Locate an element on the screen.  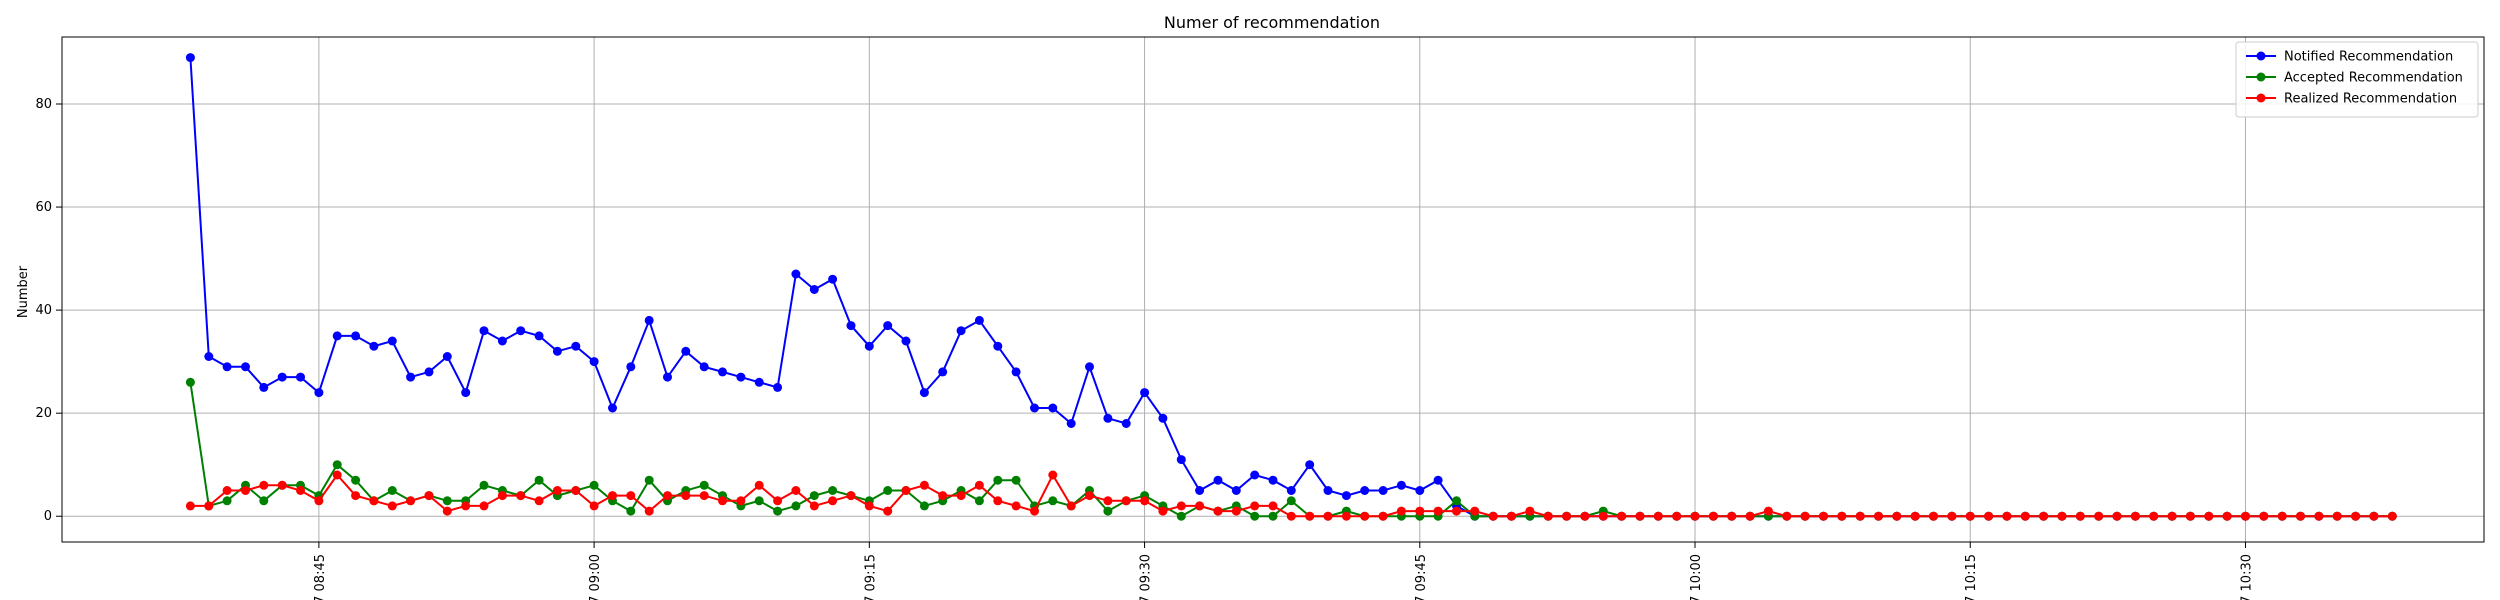
x-tick-label: 7 09:15 is located at coordinates (870, 577).